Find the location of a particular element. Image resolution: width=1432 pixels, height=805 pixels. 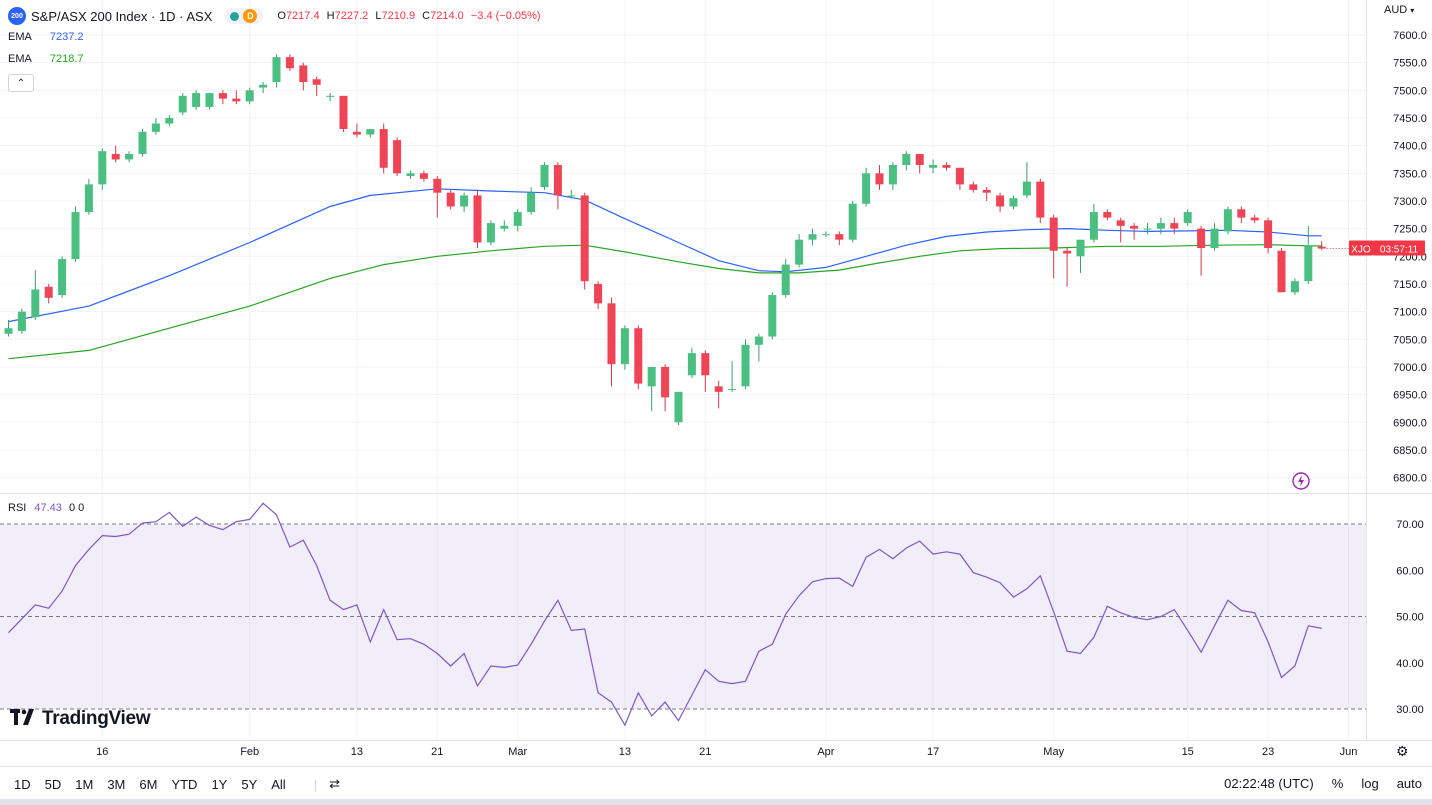

price-tick-label: 7500.0 is located at coordinates (1410, 91).